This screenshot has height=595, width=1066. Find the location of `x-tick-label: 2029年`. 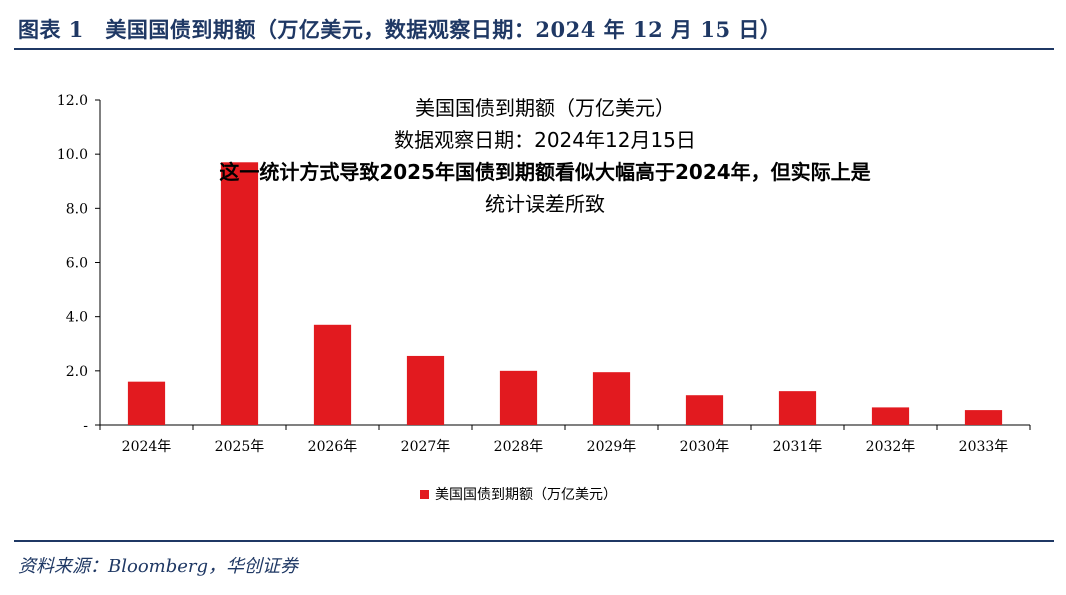

x-tick-label: 2029年 is located at coordinates (612, 447).